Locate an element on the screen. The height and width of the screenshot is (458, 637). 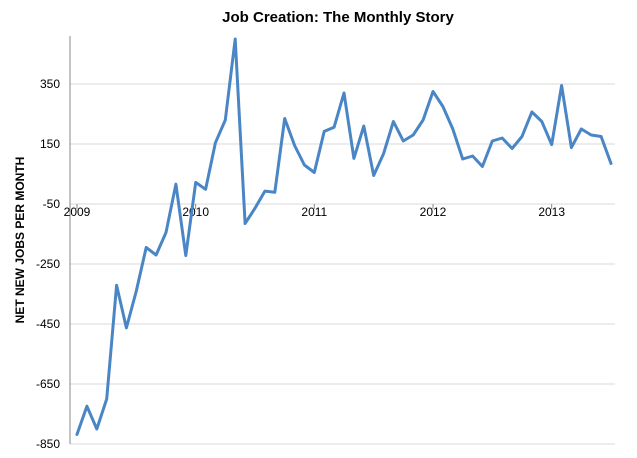
x-tick-label: 2011 is located at coordinates (314, 212).